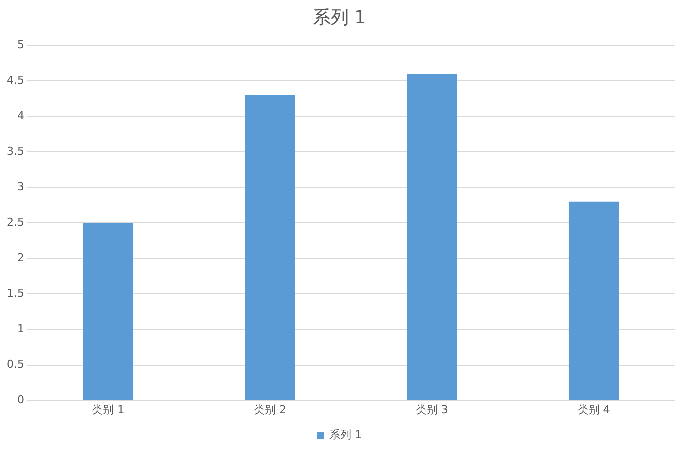 This screenshot has width=685, height=455. I want to click on y-tick-label: 1.5, so click(15, 293).